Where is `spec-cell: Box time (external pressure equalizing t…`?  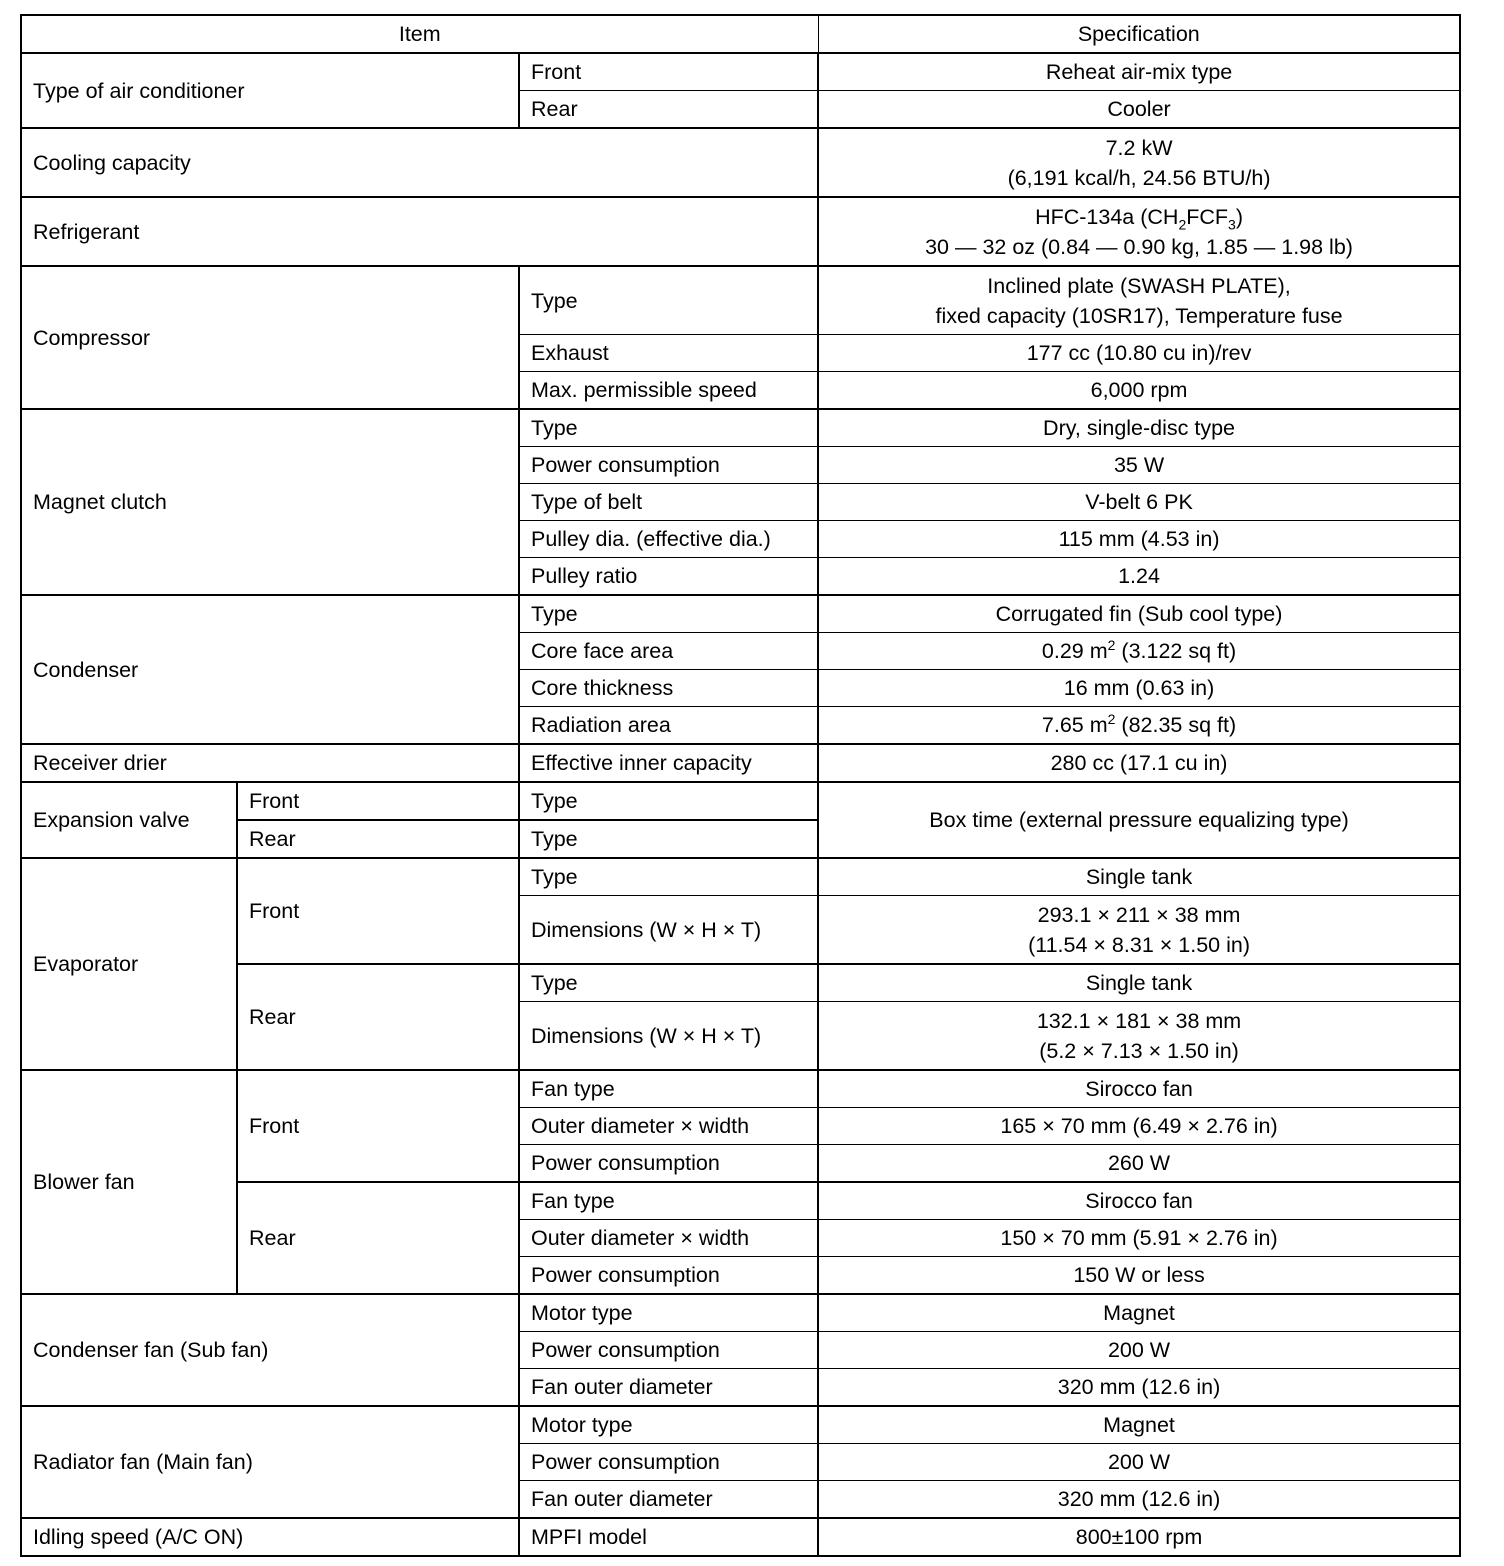 spec-cell: Box time (external pressure equalizing t… is located at coordinates (1139, 820).